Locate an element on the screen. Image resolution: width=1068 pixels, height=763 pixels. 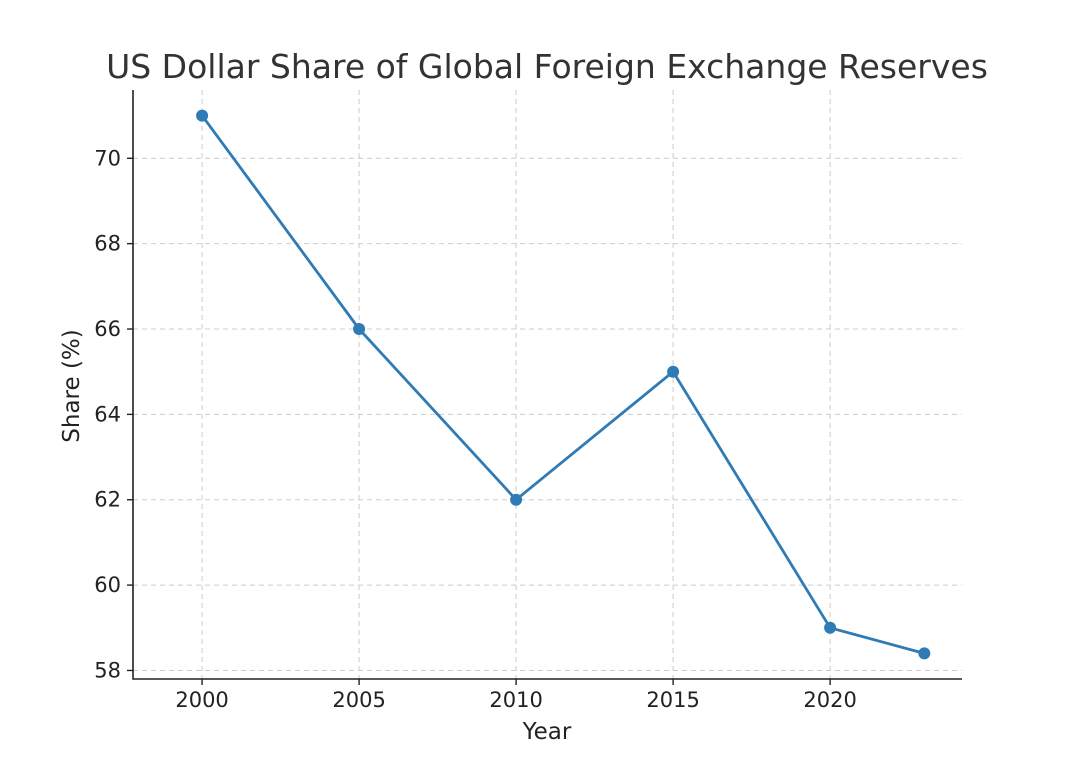
x-axis-label: Year is located at coordinates (547, 732).